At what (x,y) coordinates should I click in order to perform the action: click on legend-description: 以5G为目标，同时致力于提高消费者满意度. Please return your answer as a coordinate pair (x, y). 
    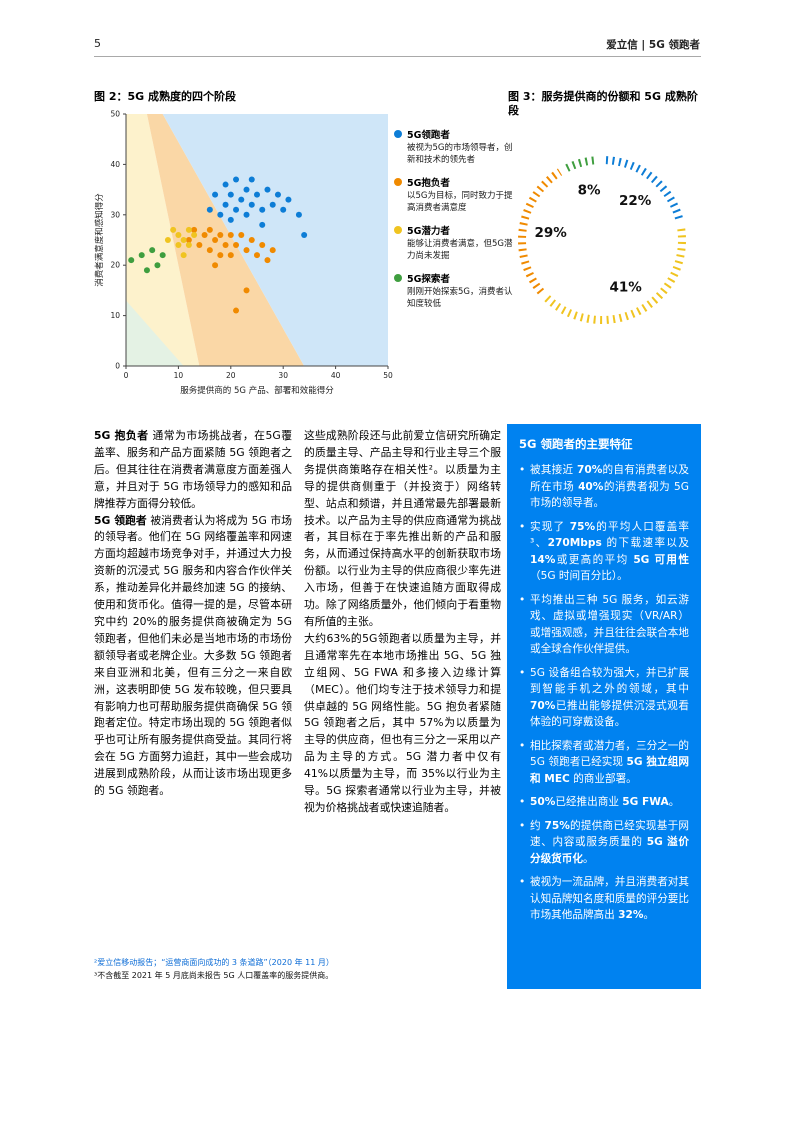
    Looking at the image, I should click on (460, 202).